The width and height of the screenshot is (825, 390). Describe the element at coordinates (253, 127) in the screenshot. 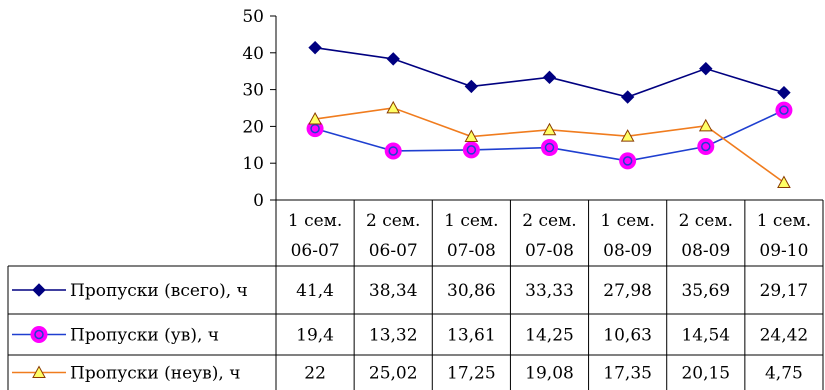

I see `y-tick-label: 20` at that location.